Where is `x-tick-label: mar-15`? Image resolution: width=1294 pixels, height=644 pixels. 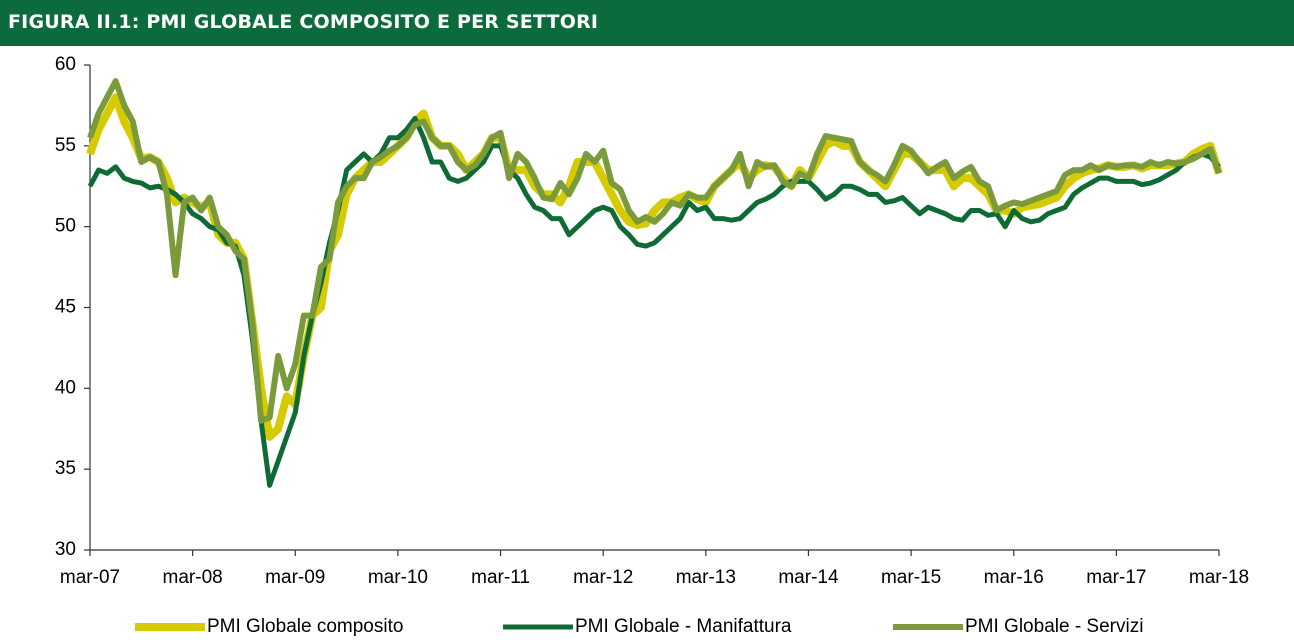 x-tick-label: mar-15 is located at coordinates (911, 577).